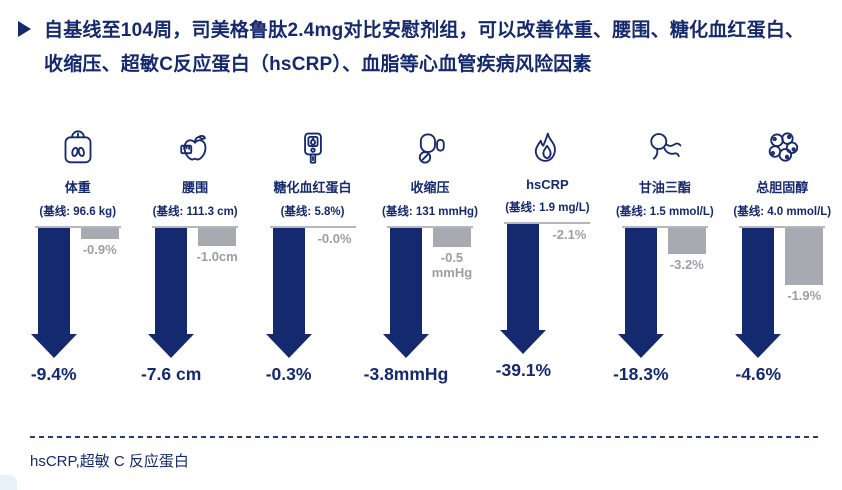 This screenshot has height=490, width=842. I want to click on metric-label: 甘油三酯, so click(664, 187).